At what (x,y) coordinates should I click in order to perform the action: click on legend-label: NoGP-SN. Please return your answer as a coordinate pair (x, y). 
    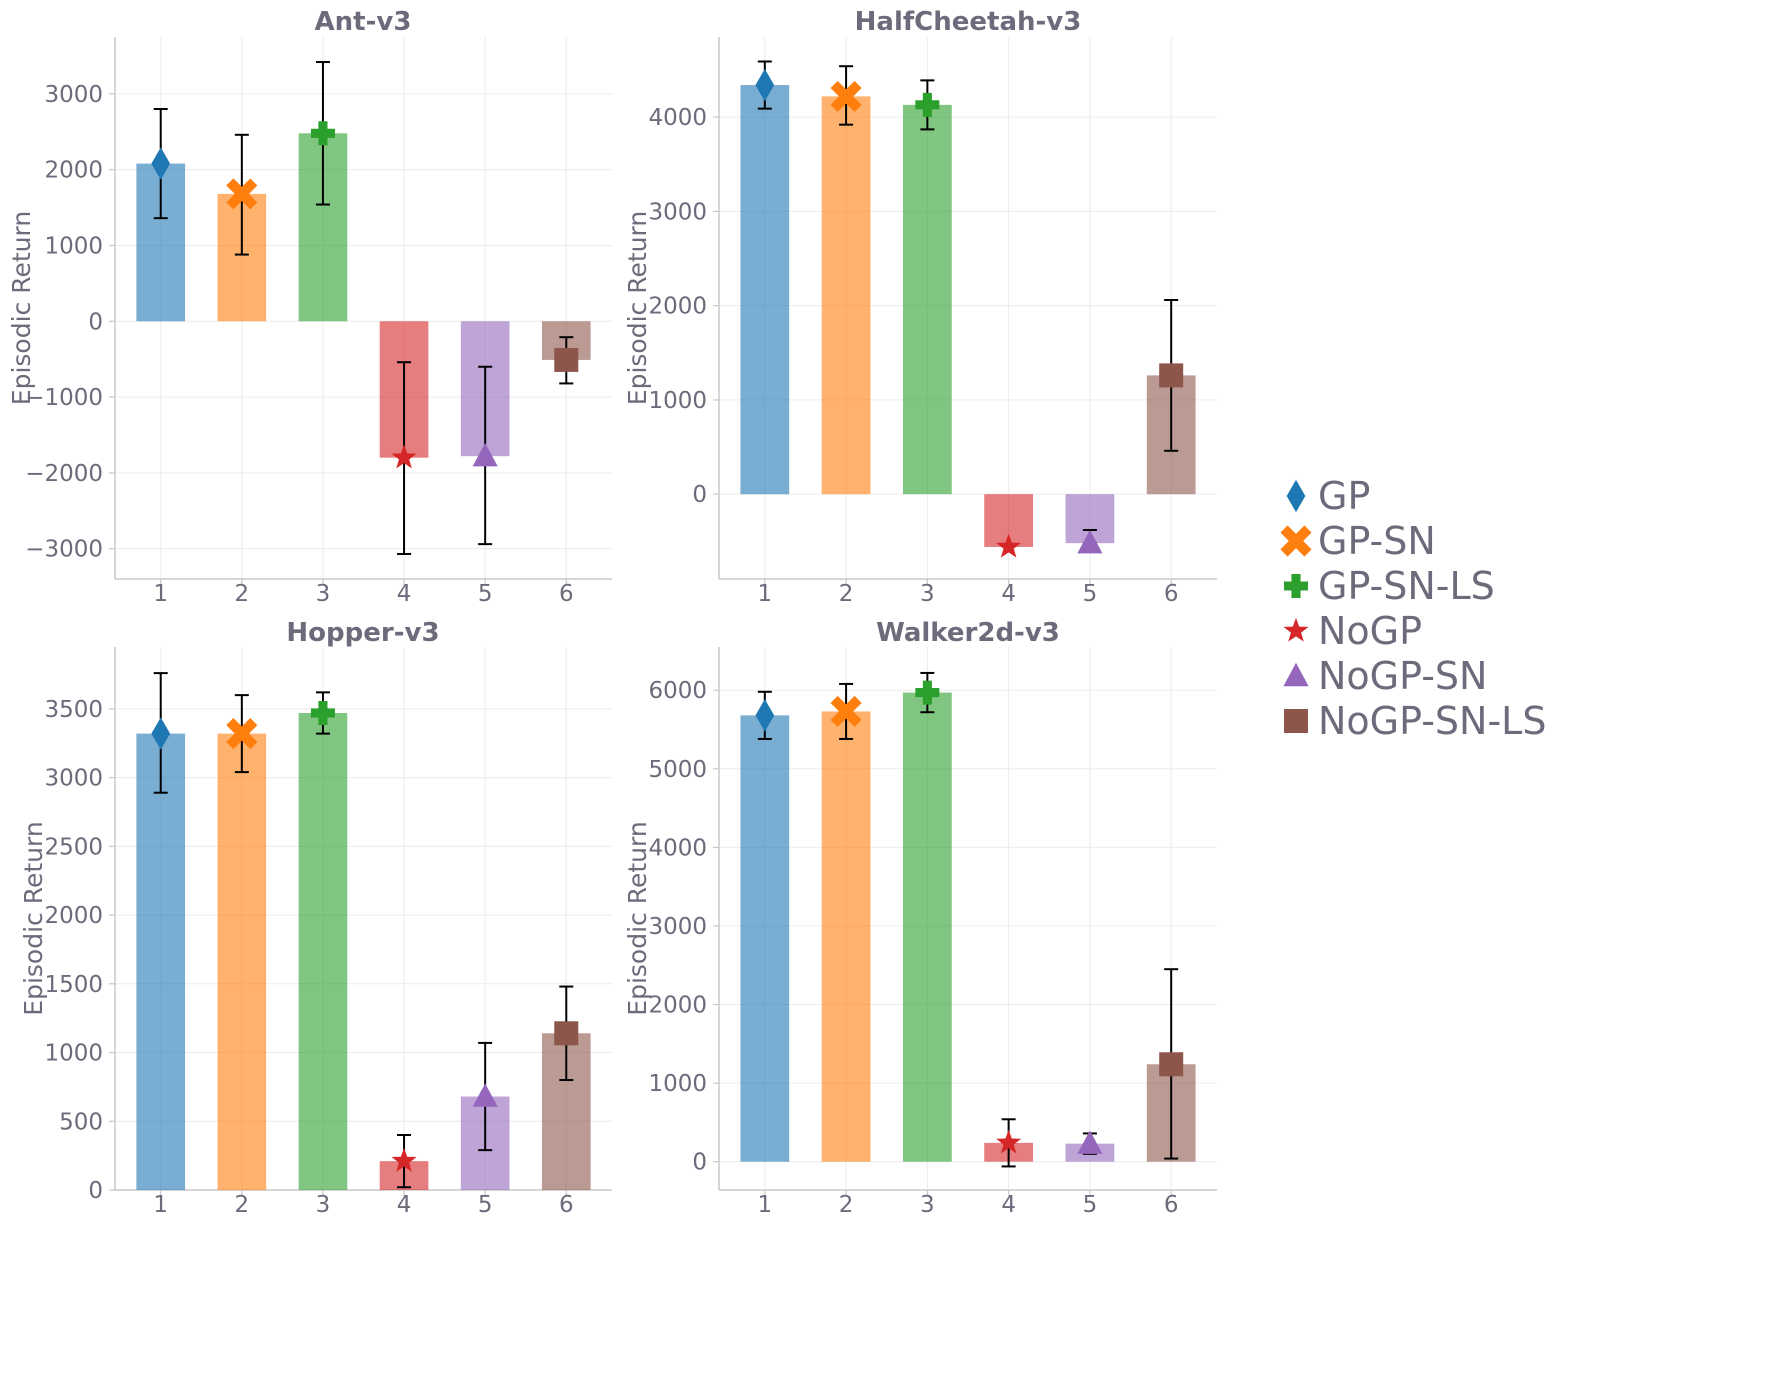
    Looking at the image, I should click on (1402, 676).